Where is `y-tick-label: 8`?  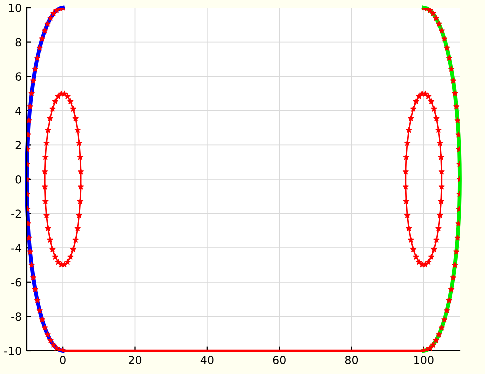 y-tick-label: 8 is located at coordinates (19, 42).